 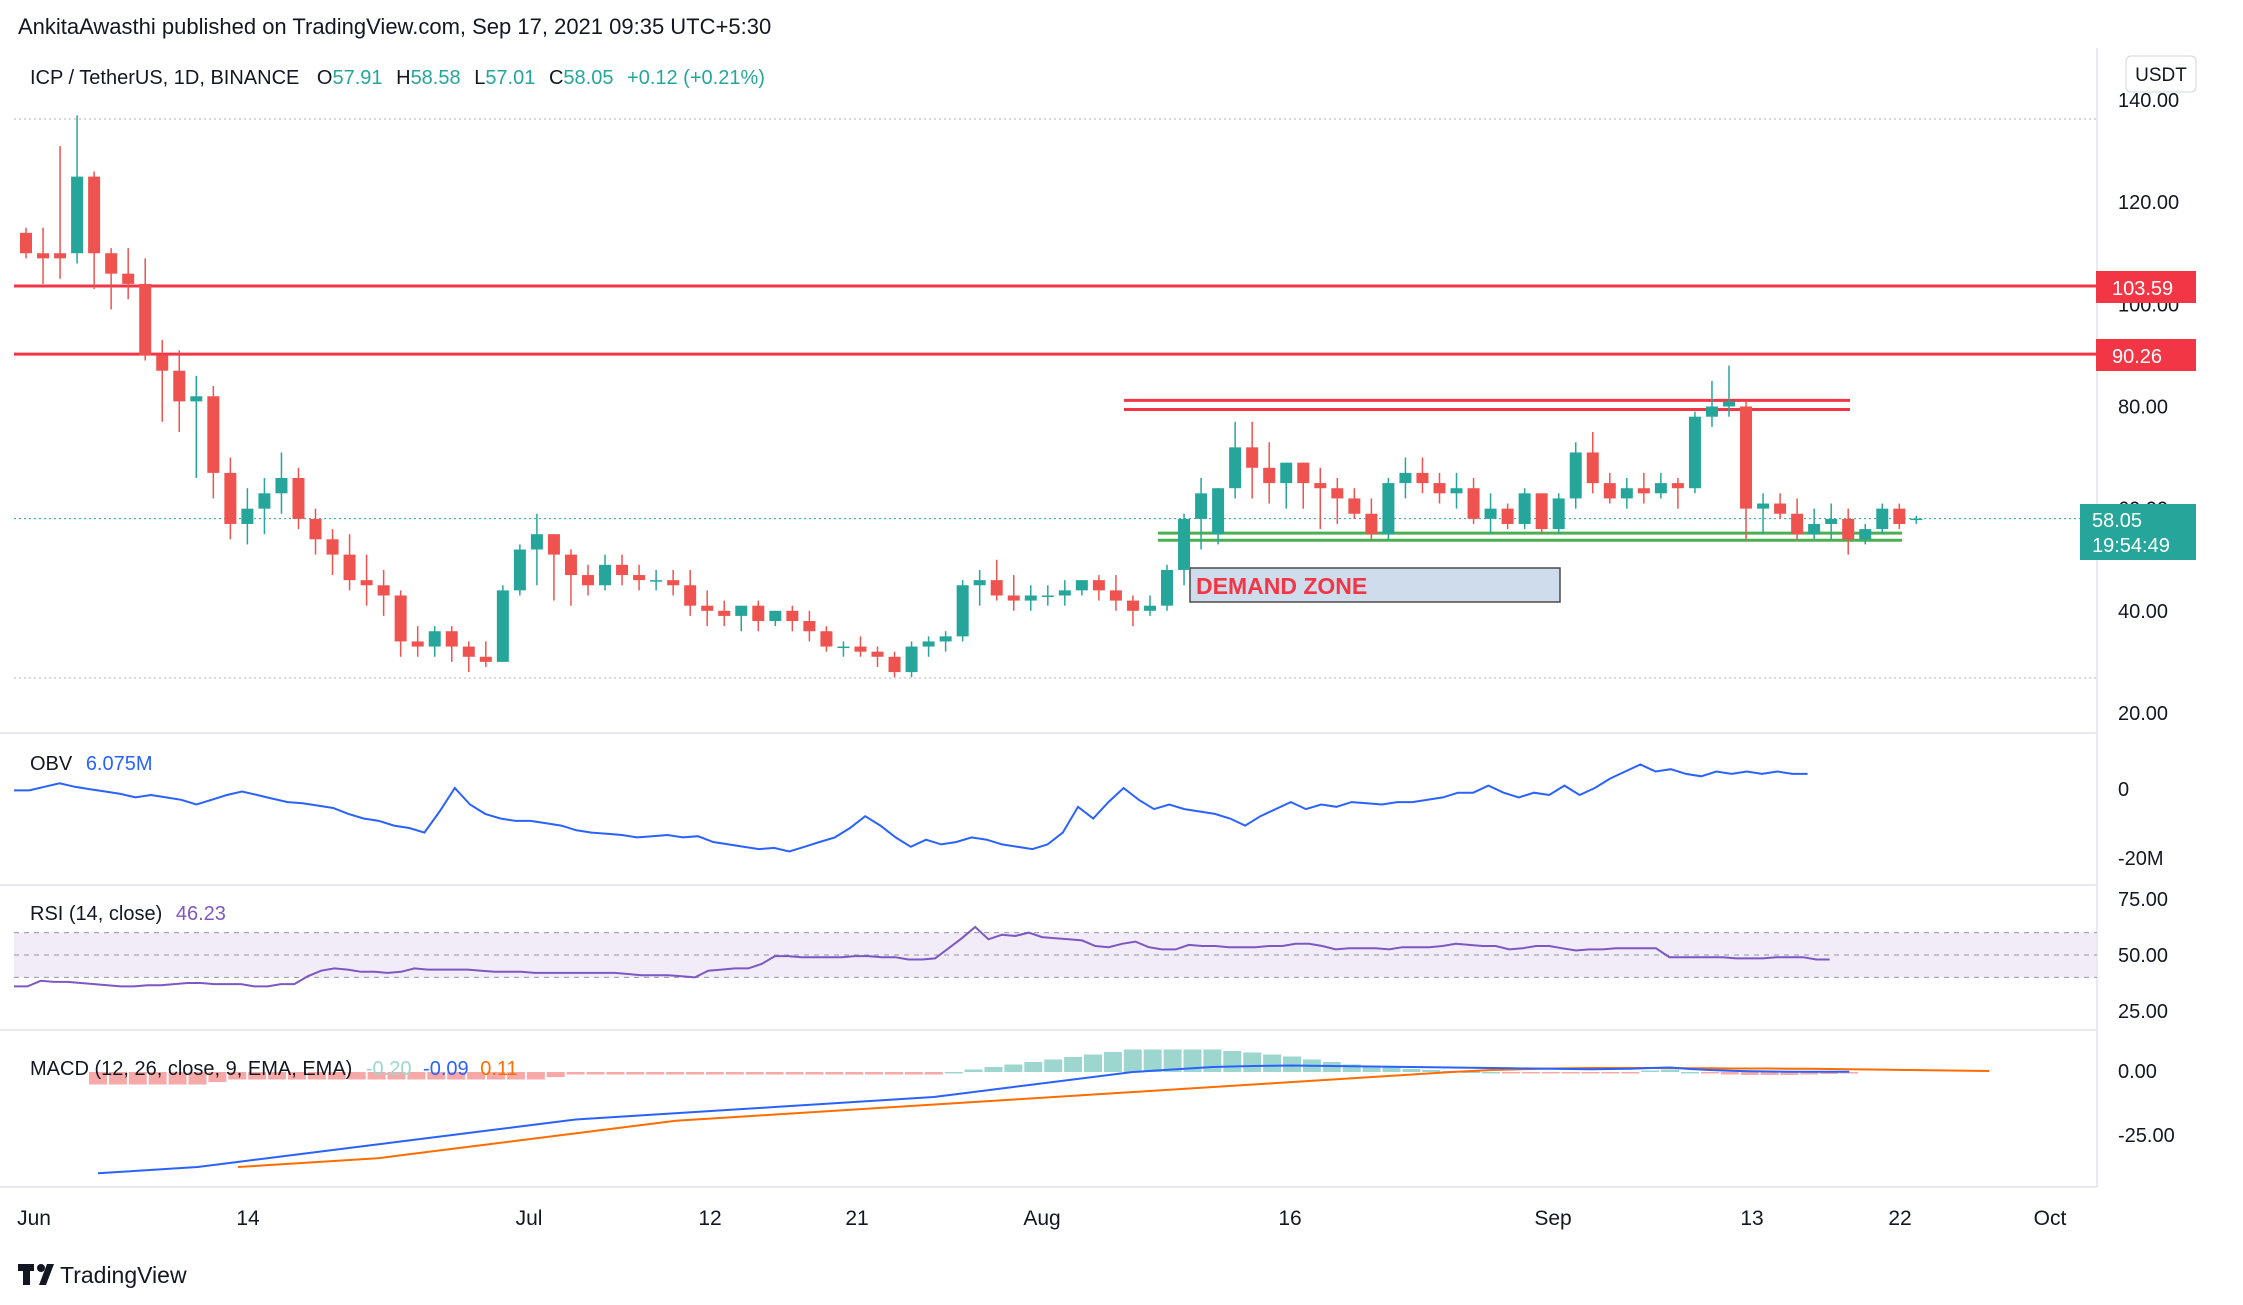 I want to click on time-tick-label: Sep, so click(x=1552, y=1218).